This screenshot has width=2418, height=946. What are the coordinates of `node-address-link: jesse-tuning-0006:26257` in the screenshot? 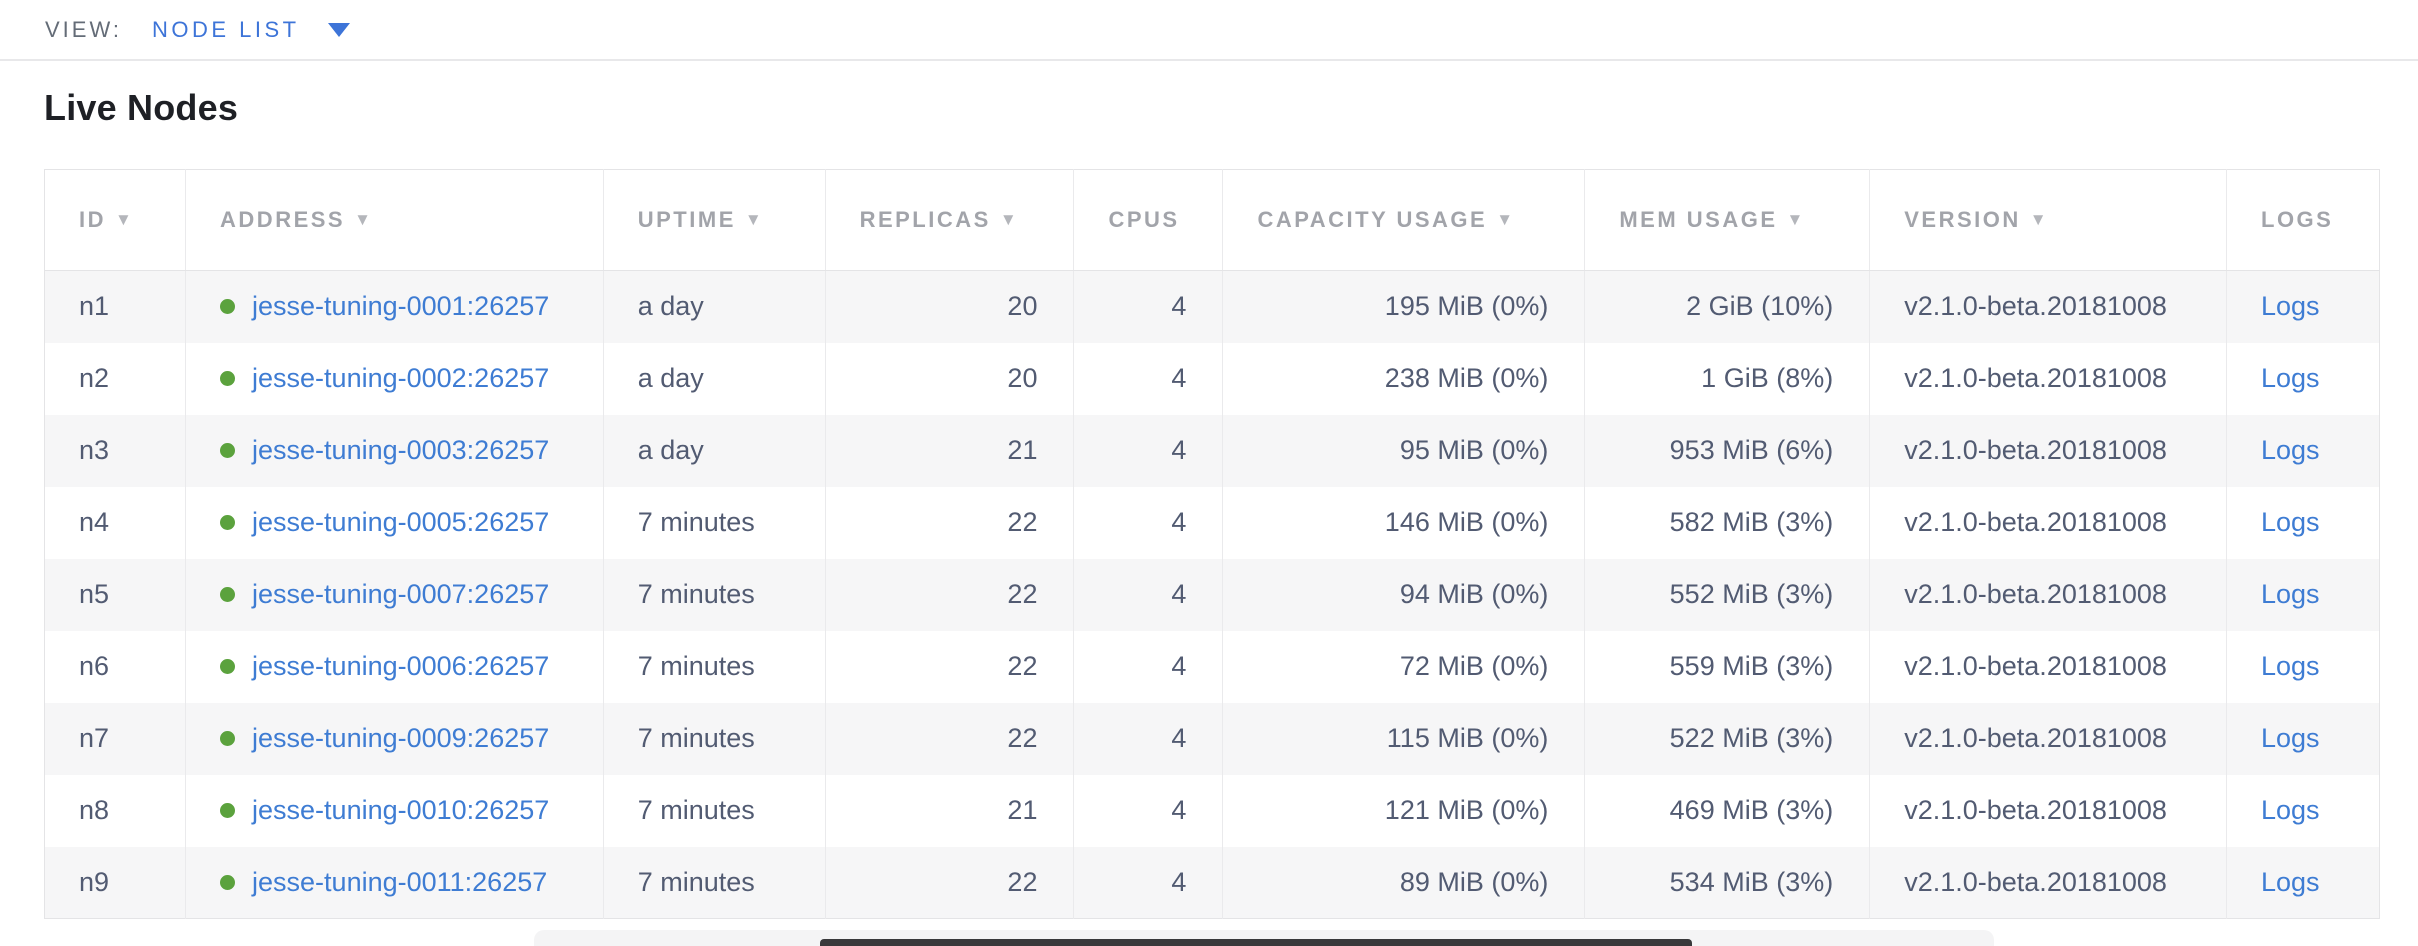 It's located at (401, 666).